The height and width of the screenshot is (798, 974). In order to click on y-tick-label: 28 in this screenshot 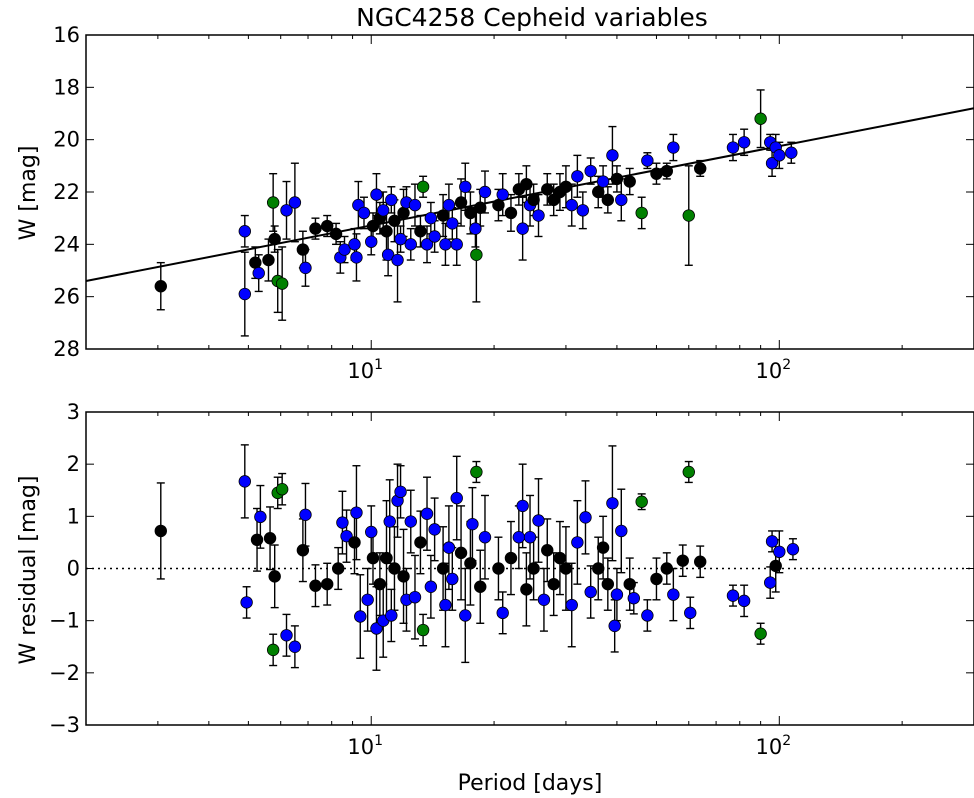, I will do `click(66, 349)`.